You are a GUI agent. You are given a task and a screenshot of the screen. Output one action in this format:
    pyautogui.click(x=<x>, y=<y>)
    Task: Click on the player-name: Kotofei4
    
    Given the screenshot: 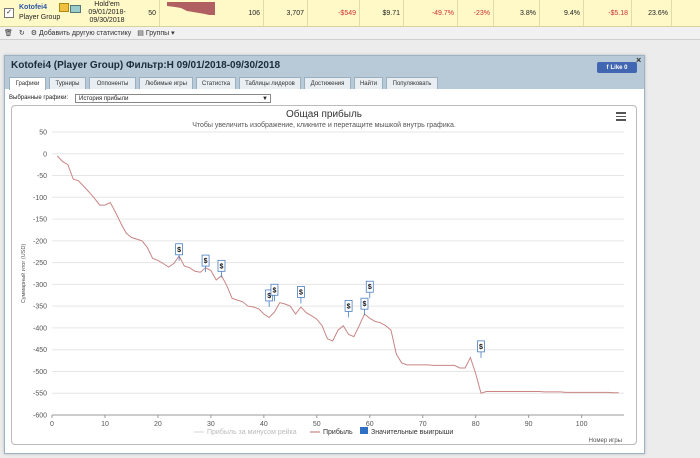 What is the action you would take?
    pyautogui.click(x=33, y=7)
    